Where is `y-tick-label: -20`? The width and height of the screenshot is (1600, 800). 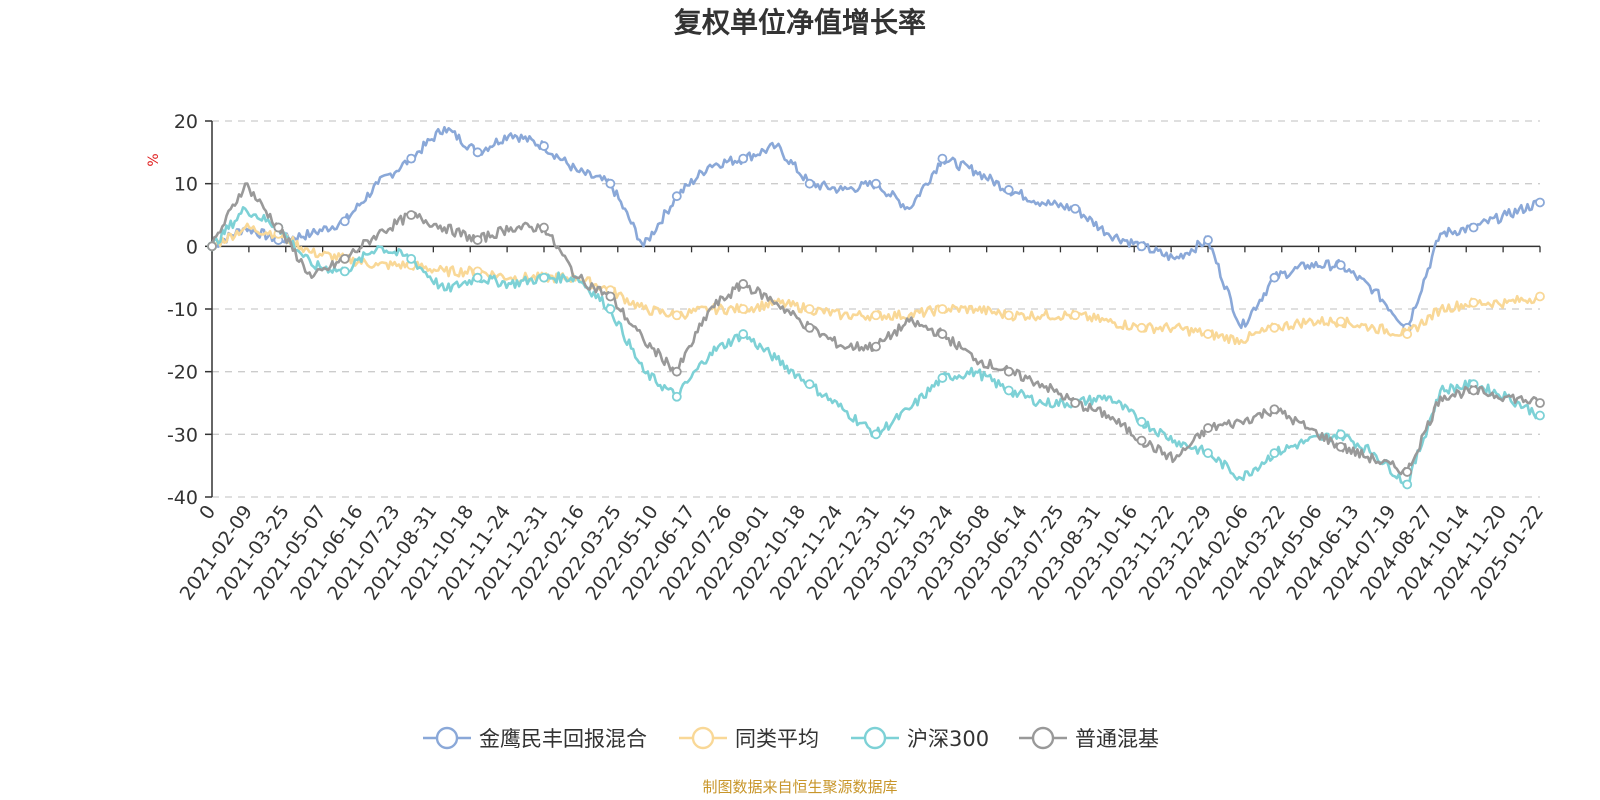 y-tick-label: -20 is located at coordinates (182, 373).